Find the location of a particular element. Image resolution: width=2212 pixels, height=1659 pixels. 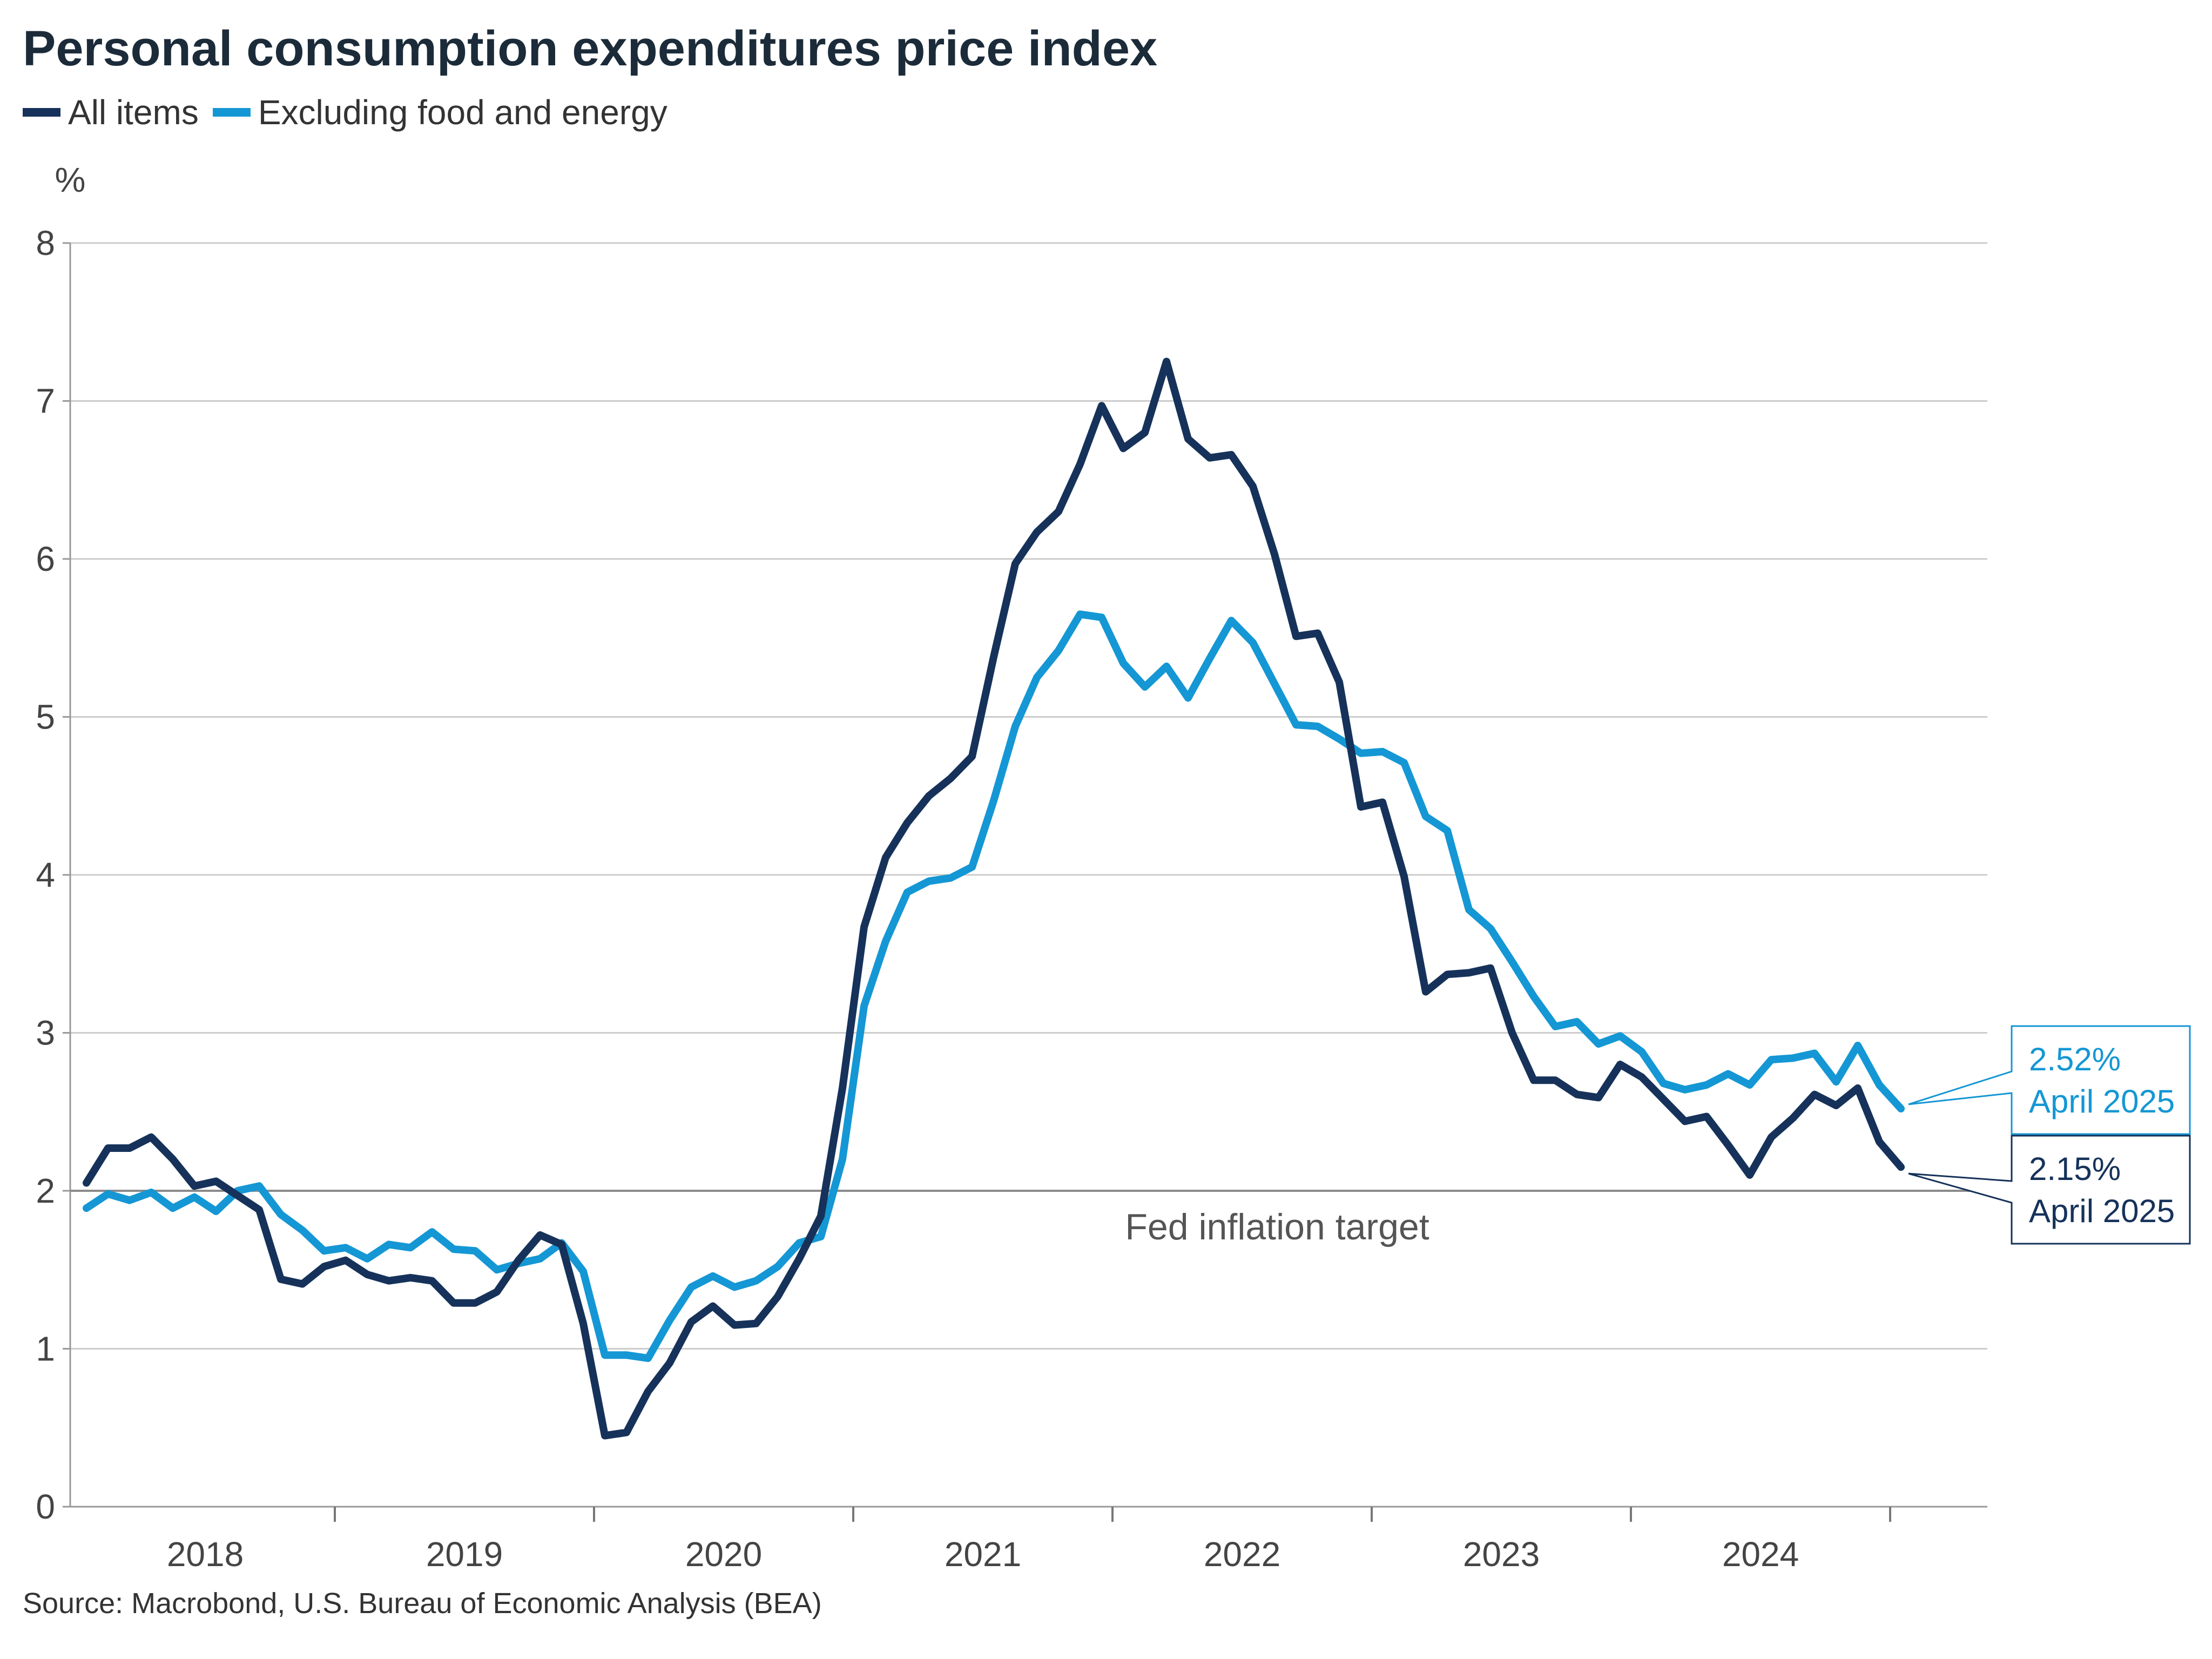

y-axis-unit-label: % is located at coordinates (70, 179).